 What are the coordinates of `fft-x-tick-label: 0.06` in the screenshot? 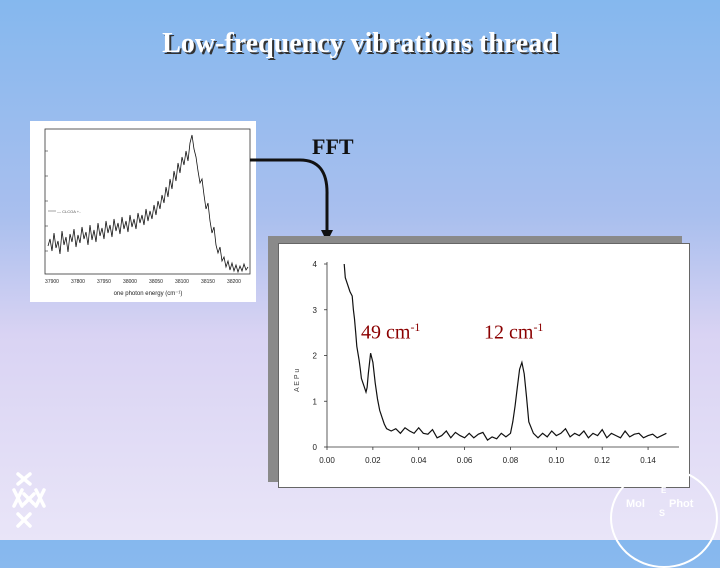 It's located at (465, 460).